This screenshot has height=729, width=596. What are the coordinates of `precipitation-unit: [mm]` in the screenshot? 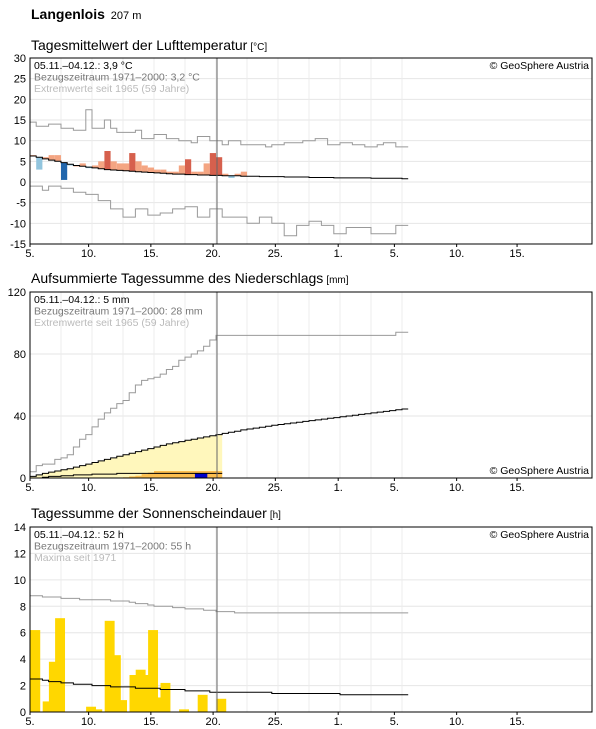 It's located at (337, 280).